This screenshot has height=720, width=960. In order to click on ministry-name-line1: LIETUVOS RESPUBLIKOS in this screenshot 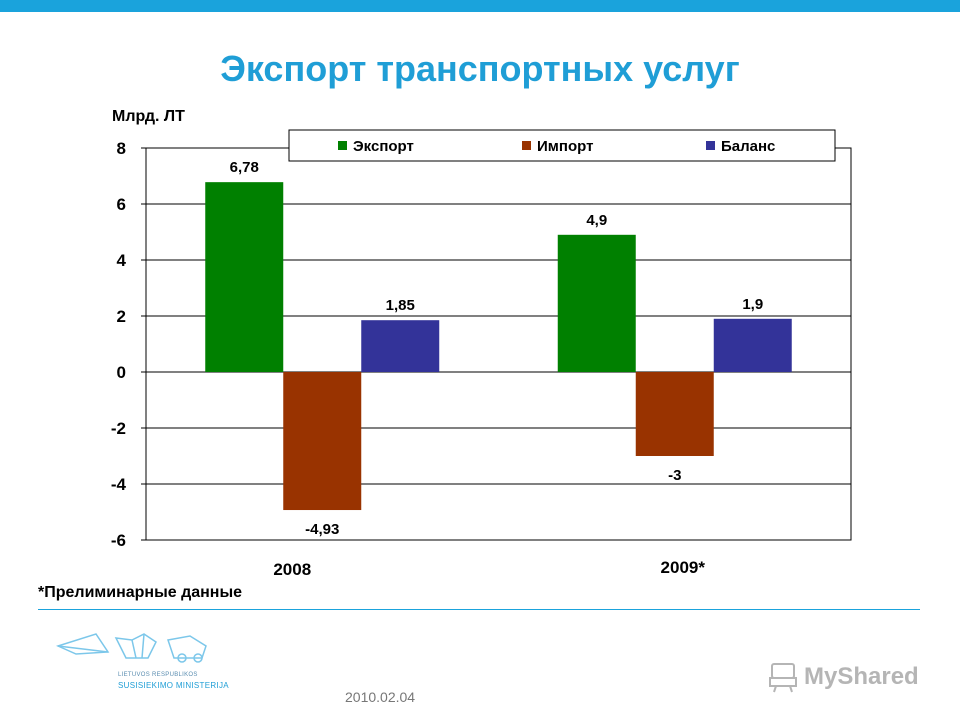, I will do `click(158, 675)`.